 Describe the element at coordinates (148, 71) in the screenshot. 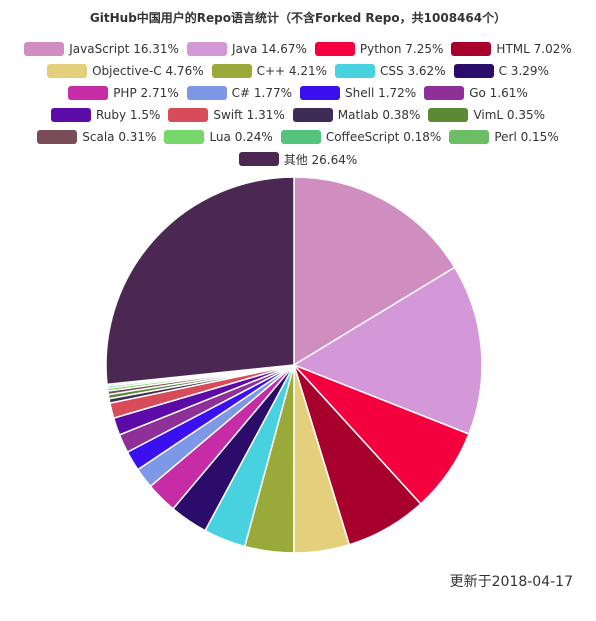

I see `legend-label: Objective-C 4.76%` at that location.